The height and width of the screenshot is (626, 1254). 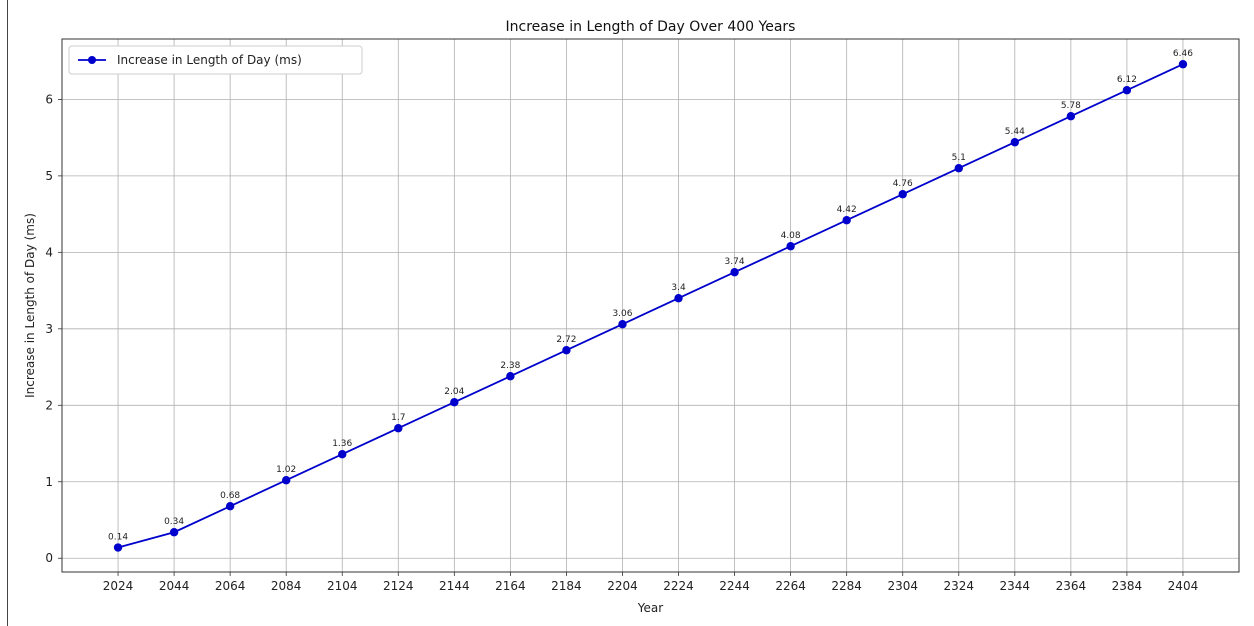 I want to click on data-label: 1.02, so click(x=286, y=470).